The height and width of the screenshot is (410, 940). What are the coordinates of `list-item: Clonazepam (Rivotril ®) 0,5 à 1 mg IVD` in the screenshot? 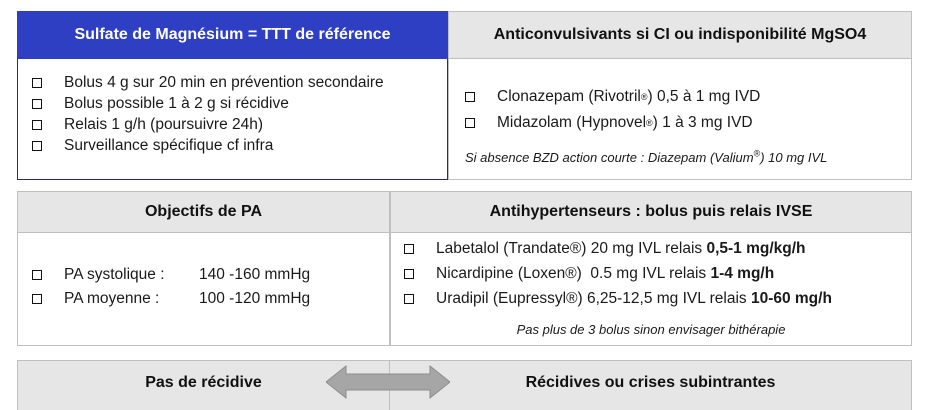 It's located at (685, 96).